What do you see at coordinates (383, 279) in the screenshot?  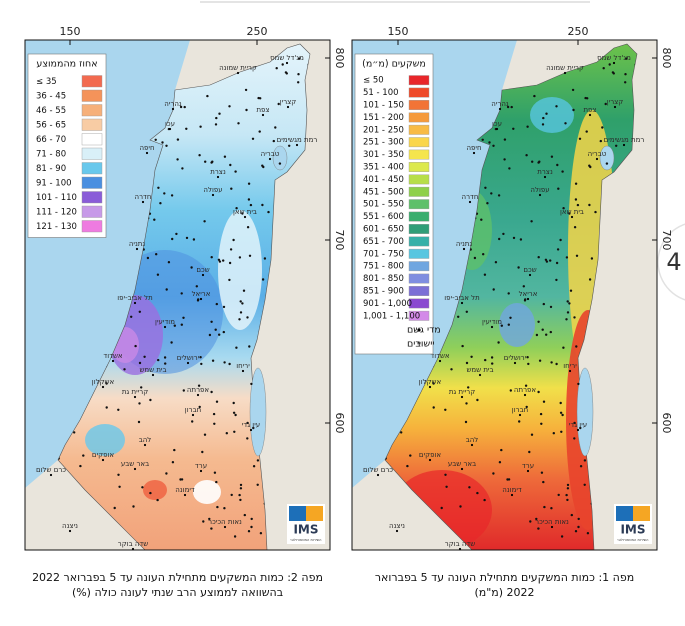 I see `legend-label: 801 - 850` at bounding box center [383, 279].